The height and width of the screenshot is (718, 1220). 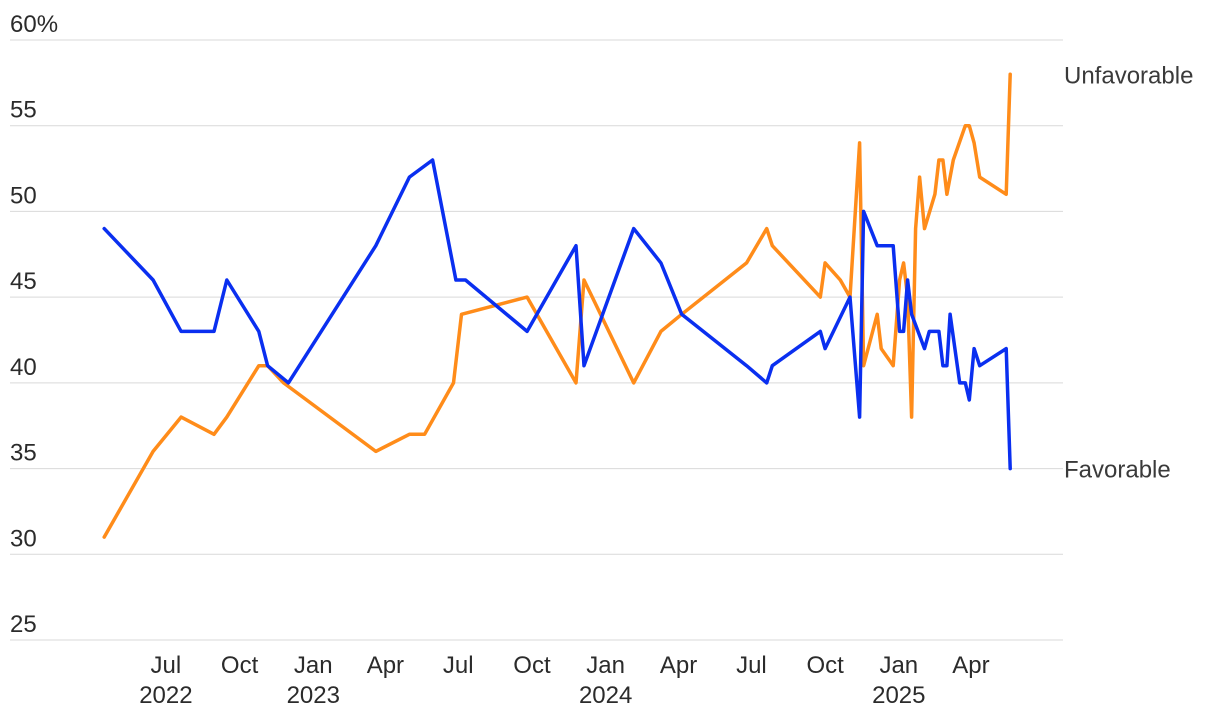 What do you see at coordinates (23, 281) in the screenshot?
I see `y-tick-label: 45` at bounding box center [23, 281].